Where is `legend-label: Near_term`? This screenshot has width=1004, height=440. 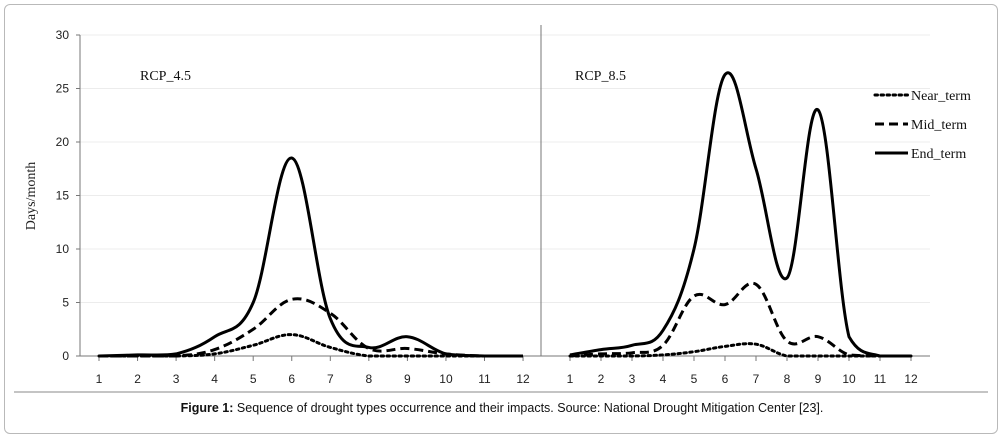 legend-label: Near_term is located at coordinates (941, 96).